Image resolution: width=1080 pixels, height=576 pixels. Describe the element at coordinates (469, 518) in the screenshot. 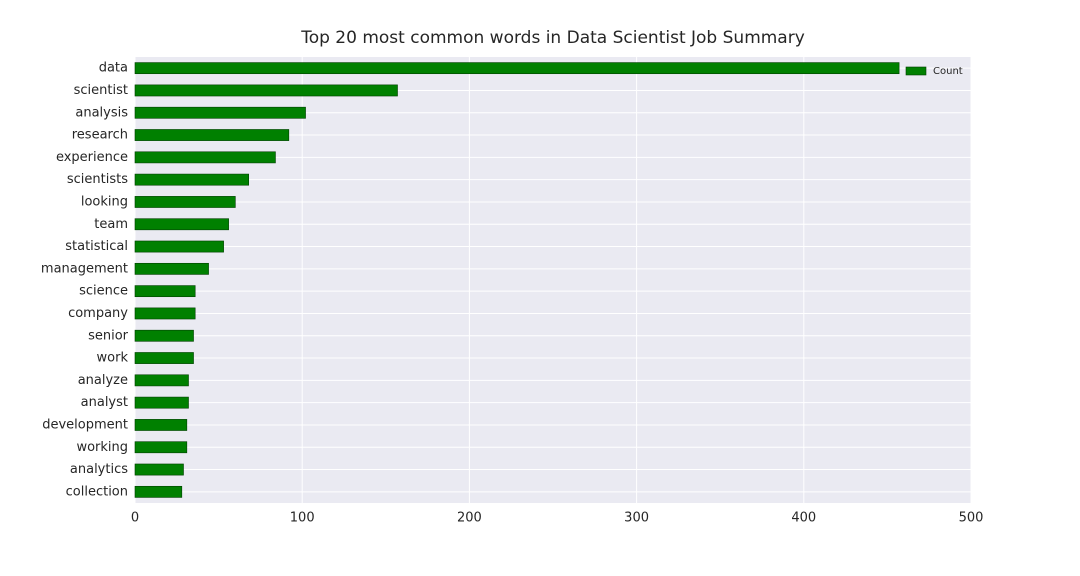

I see `x-tick-label: 200` at that location.